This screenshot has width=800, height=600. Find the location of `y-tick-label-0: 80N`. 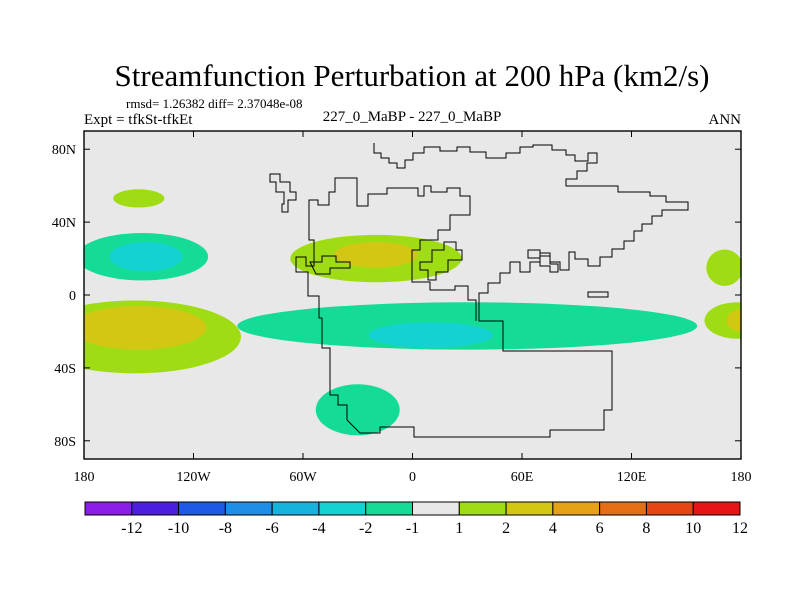

y-tick-label-0: 80N is located at coordinates (64, 150).